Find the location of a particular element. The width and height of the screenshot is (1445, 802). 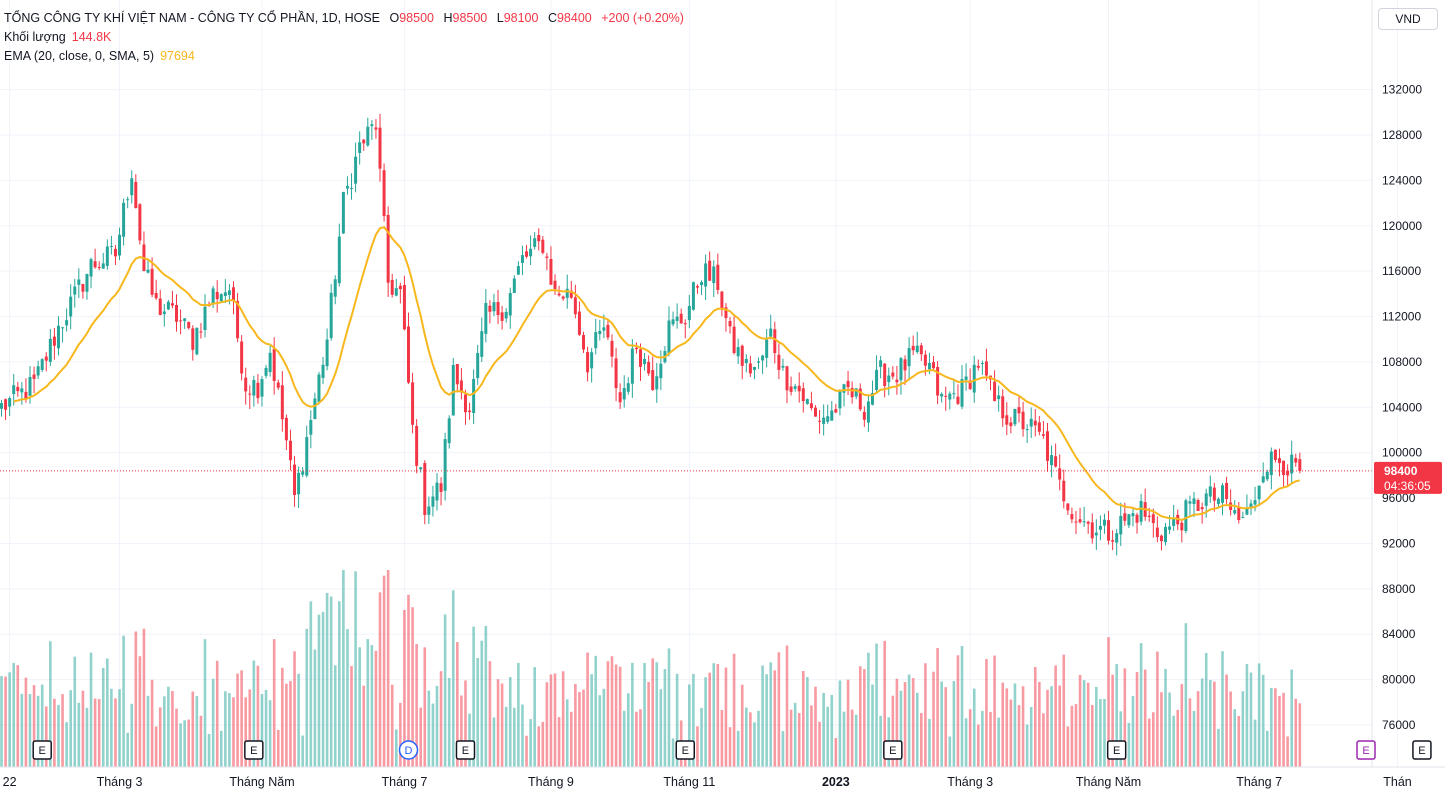

currency-button: VND is located at coordinates (1408, 19).